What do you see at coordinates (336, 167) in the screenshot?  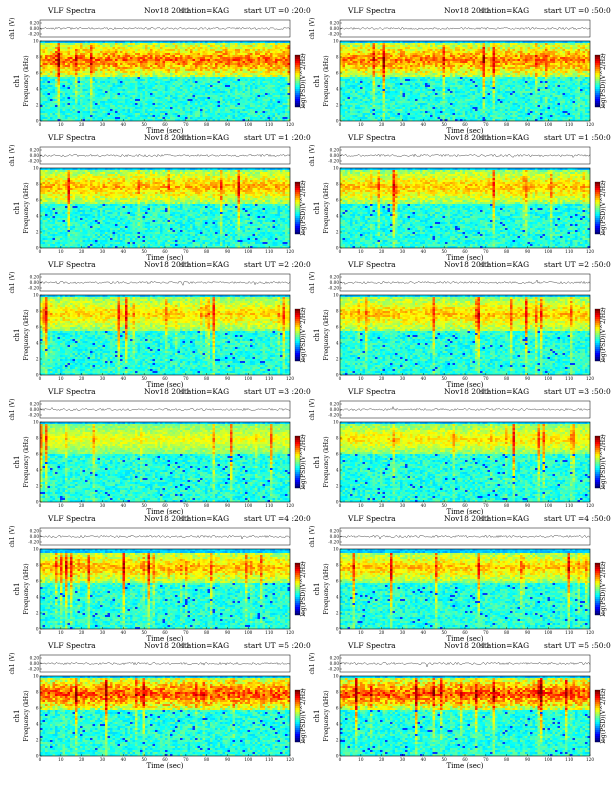 I see `y-tick-label: 10` at bounding box center [336, 167].